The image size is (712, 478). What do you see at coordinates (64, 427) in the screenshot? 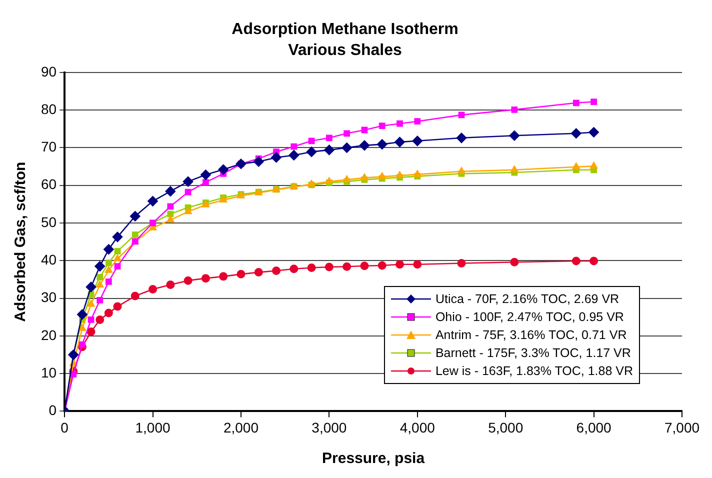
I see `x-tick-label: 0` at bounding box center [64, 427].